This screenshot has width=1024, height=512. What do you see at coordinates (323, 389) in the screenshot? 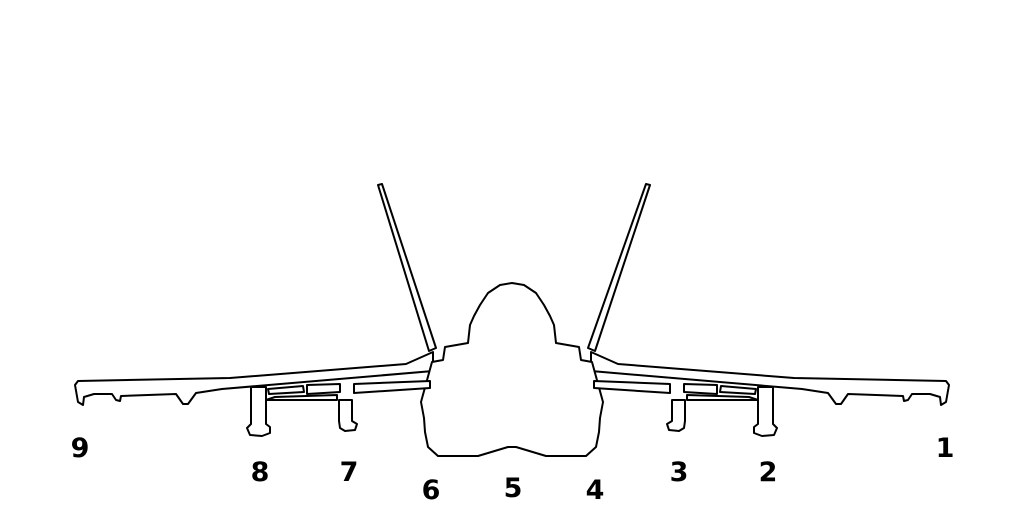
I see `left-flap-fairing-b` at bounding box center [323, 389].